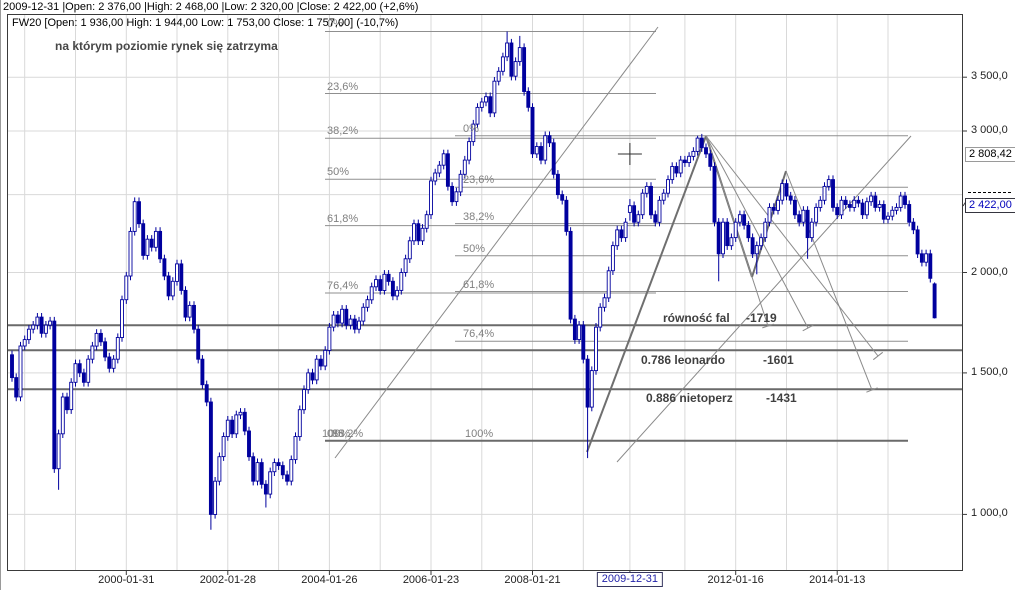 This screenshot has height=590, width=1015. I want to click on wave-line-up, so click(646, 294).